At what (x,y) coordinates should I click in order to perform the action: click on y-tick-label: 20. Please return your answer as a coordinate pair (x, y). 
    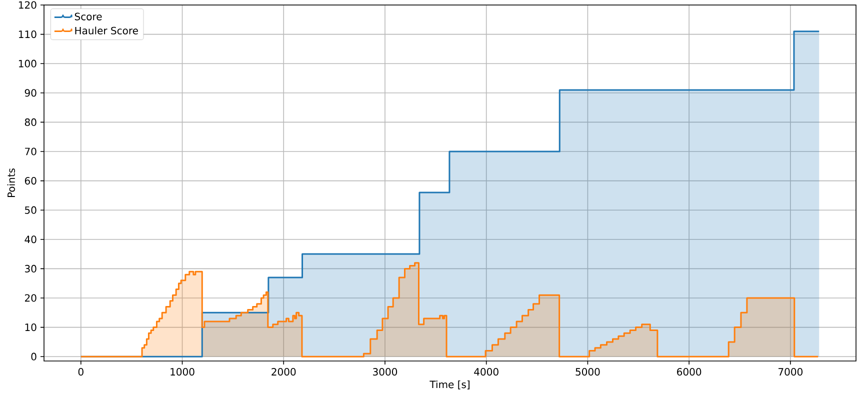
    Looking at the image, I should click on (30, 298).